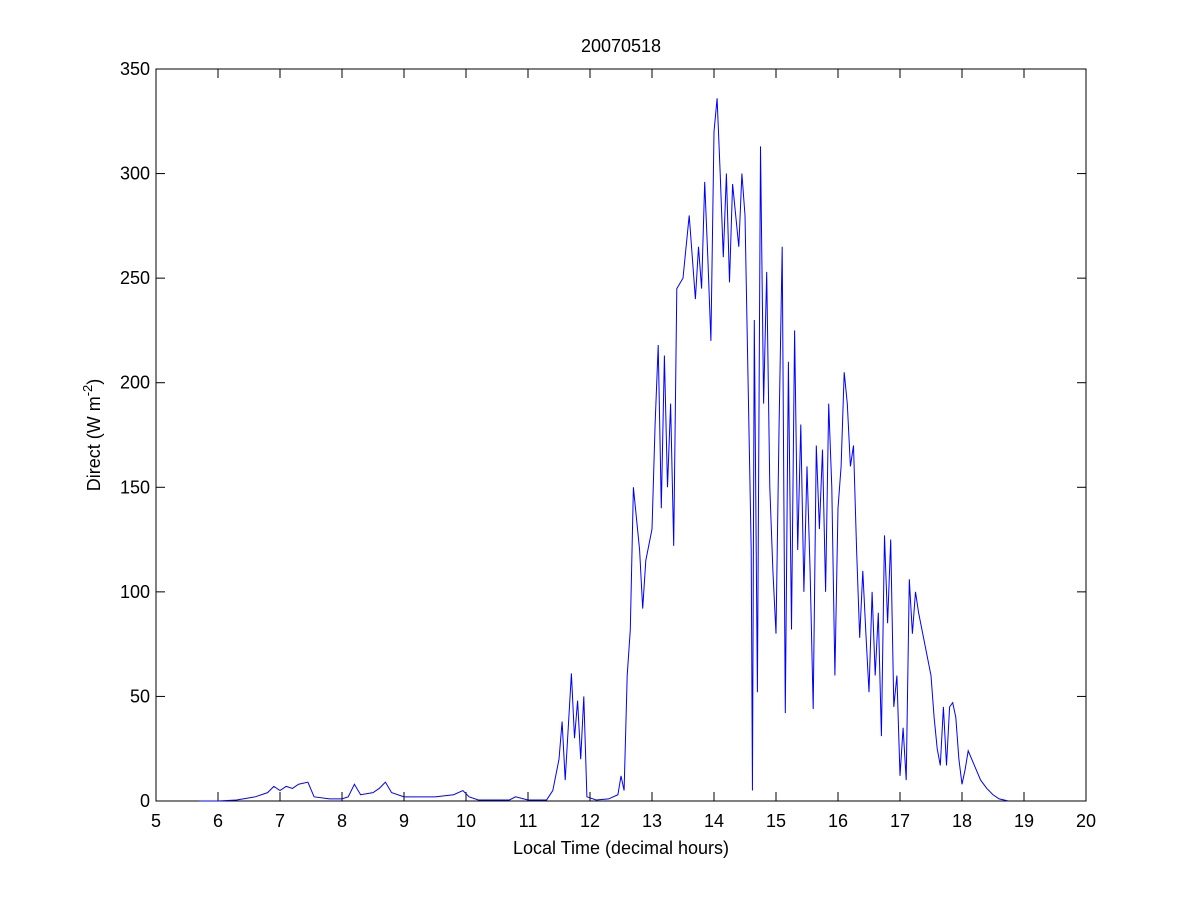  Describe the element at coordinates (838, 821) in the screenshot. I see `x-tick-label: 16` at that location.